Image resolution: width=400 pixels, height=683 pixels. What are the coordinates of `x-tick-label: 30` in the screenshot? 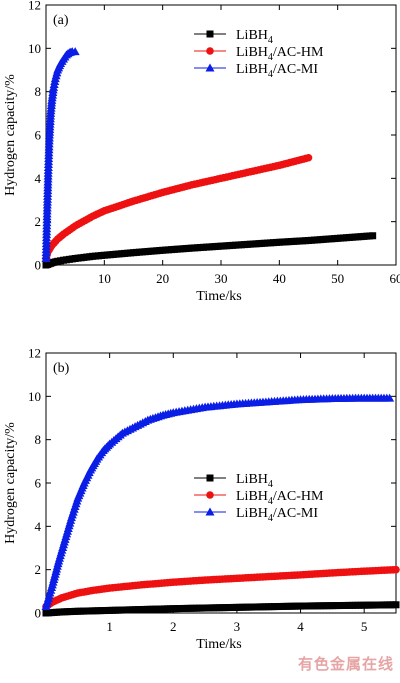 It's located at (221, 278).